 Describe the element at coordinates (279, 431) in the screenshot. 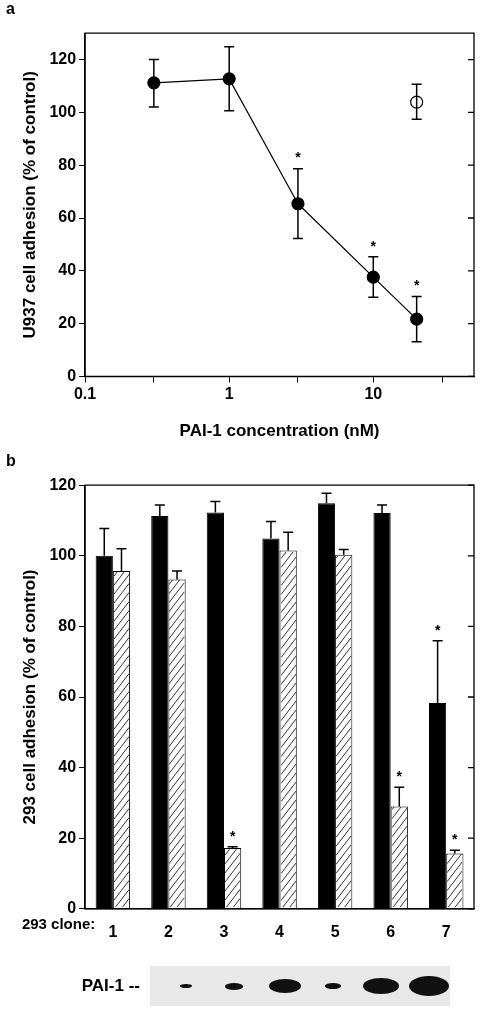

I see `x-axis-title: PAI-1 concentration (nM)` at that location.